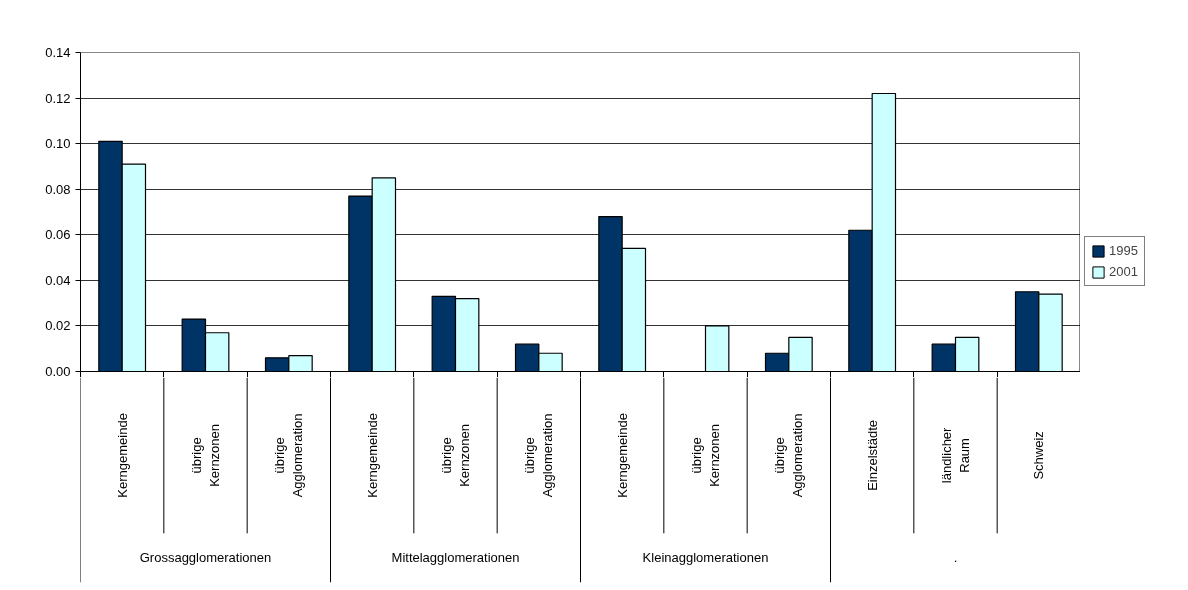 Image resolution: width=1188 pixels, height=590 pixels. Describe the element at coordinates (1039, 455) in the screenshot. I see `x-tick-label: Schweiz` at that location.